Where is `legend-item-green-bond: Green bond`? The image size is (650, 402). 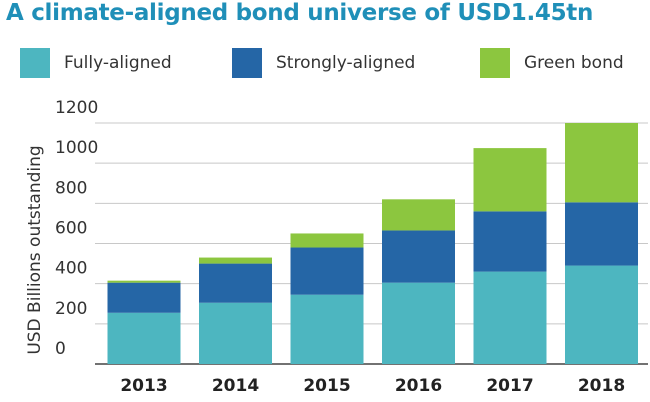 legend-item-green-bond: Green bond is located at coordinates (552, 63).